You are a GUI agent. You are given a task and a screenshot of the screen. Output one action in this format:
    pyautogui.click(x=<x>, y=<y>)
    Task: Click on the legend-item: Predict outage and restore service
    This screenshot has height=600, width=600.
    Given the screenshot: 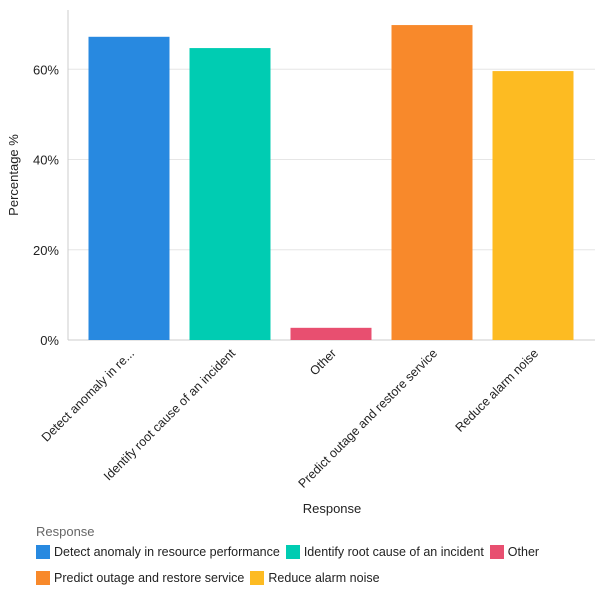 What is the action you would take?
    pyautogui.click(x=140, y=578)
    